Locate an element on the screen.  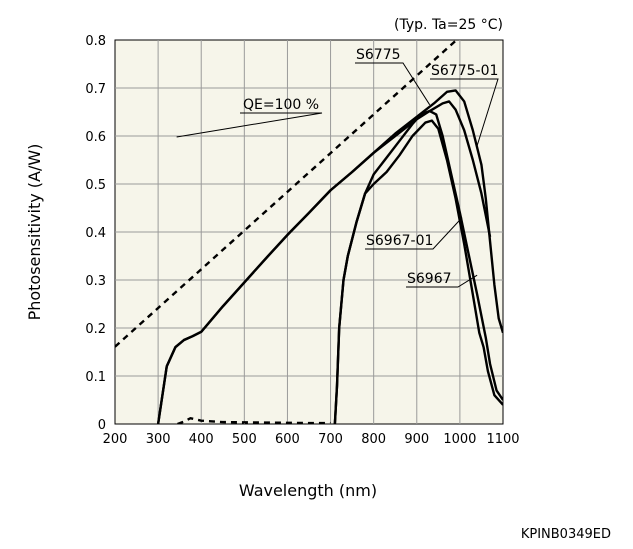
curve-label-s6775: S6775 is located at coordinates (378, 55).